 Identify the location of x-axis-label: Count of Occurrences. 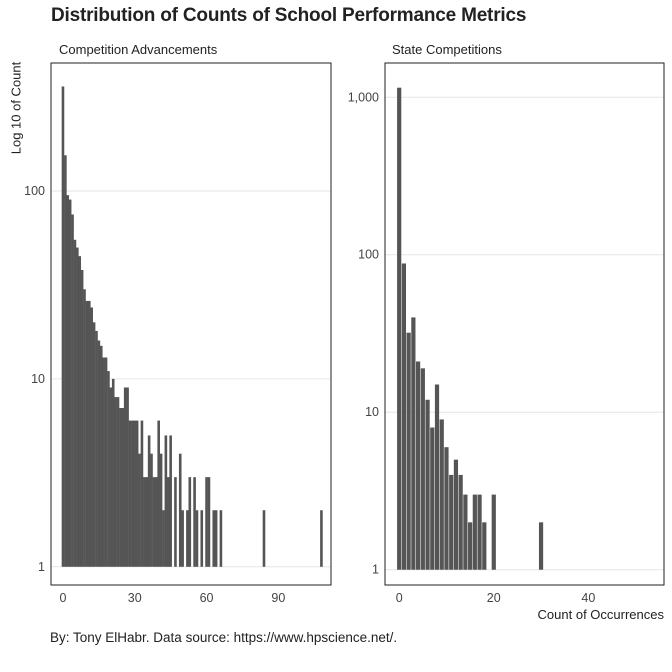
(600, 614).